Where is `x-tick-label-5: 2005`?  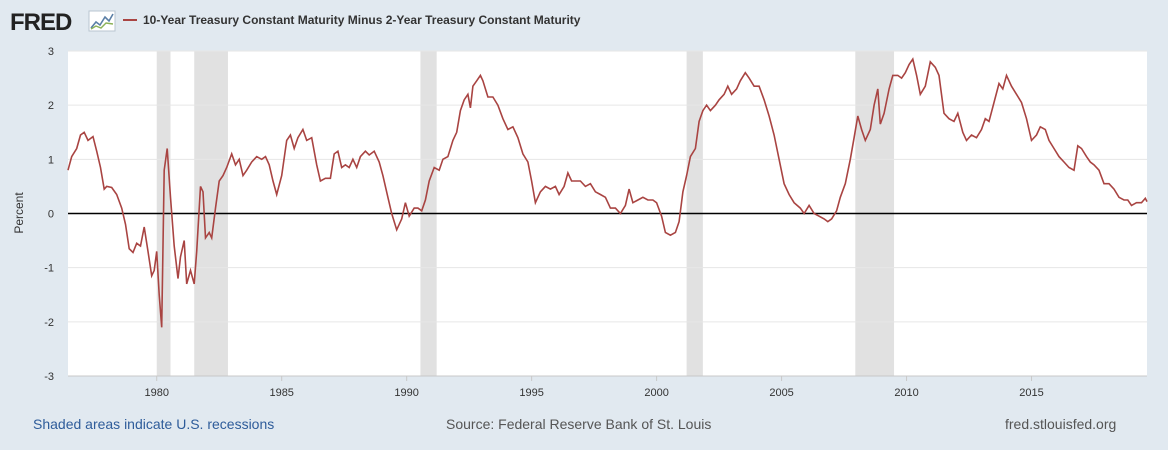 x-tick-label-5: 2005 is located at coordinates (781, 393).